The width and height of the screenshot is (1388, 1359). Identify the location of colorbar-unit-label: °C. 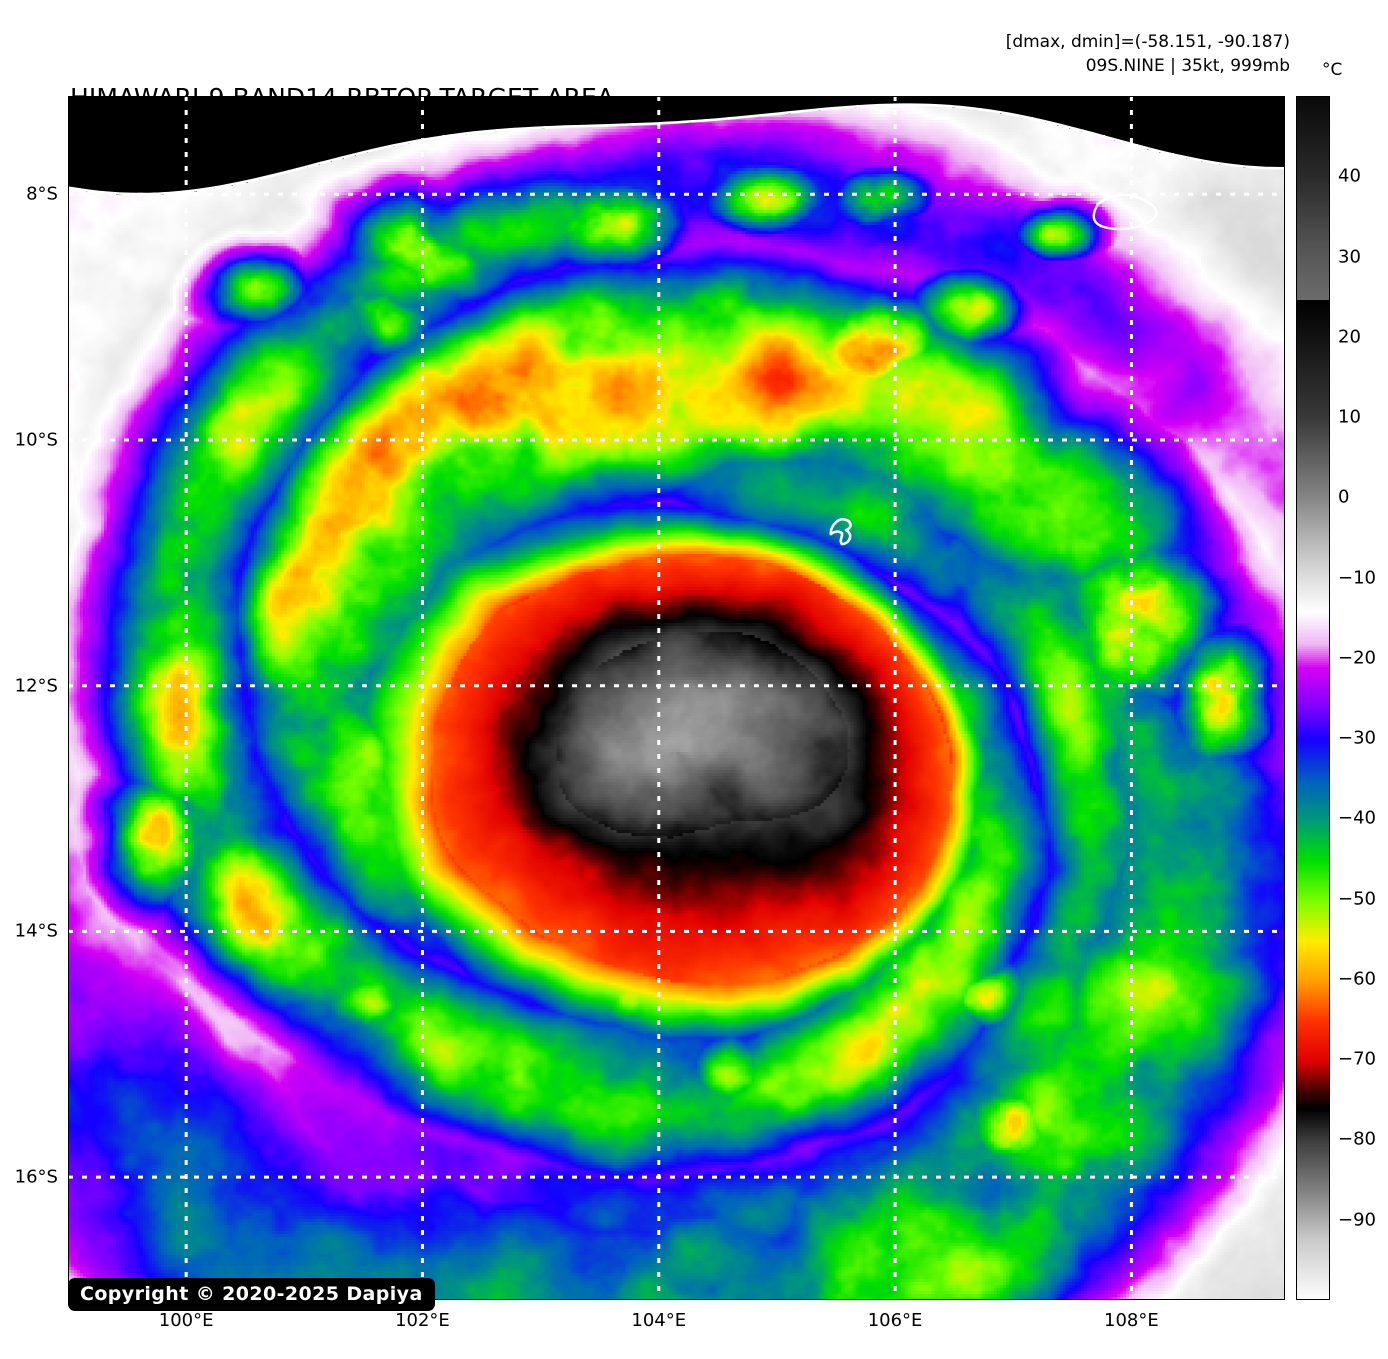
(1332, 70).